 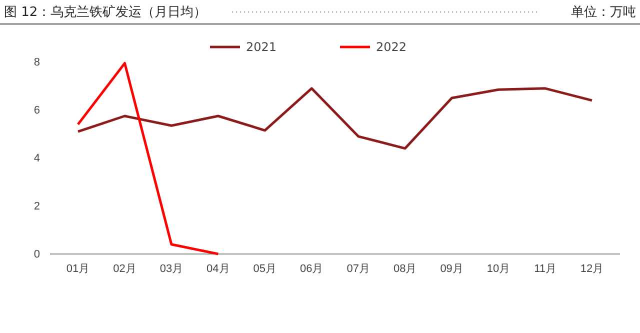 I want to click on x-tick-label: 10月, so click(x=498, y=268).